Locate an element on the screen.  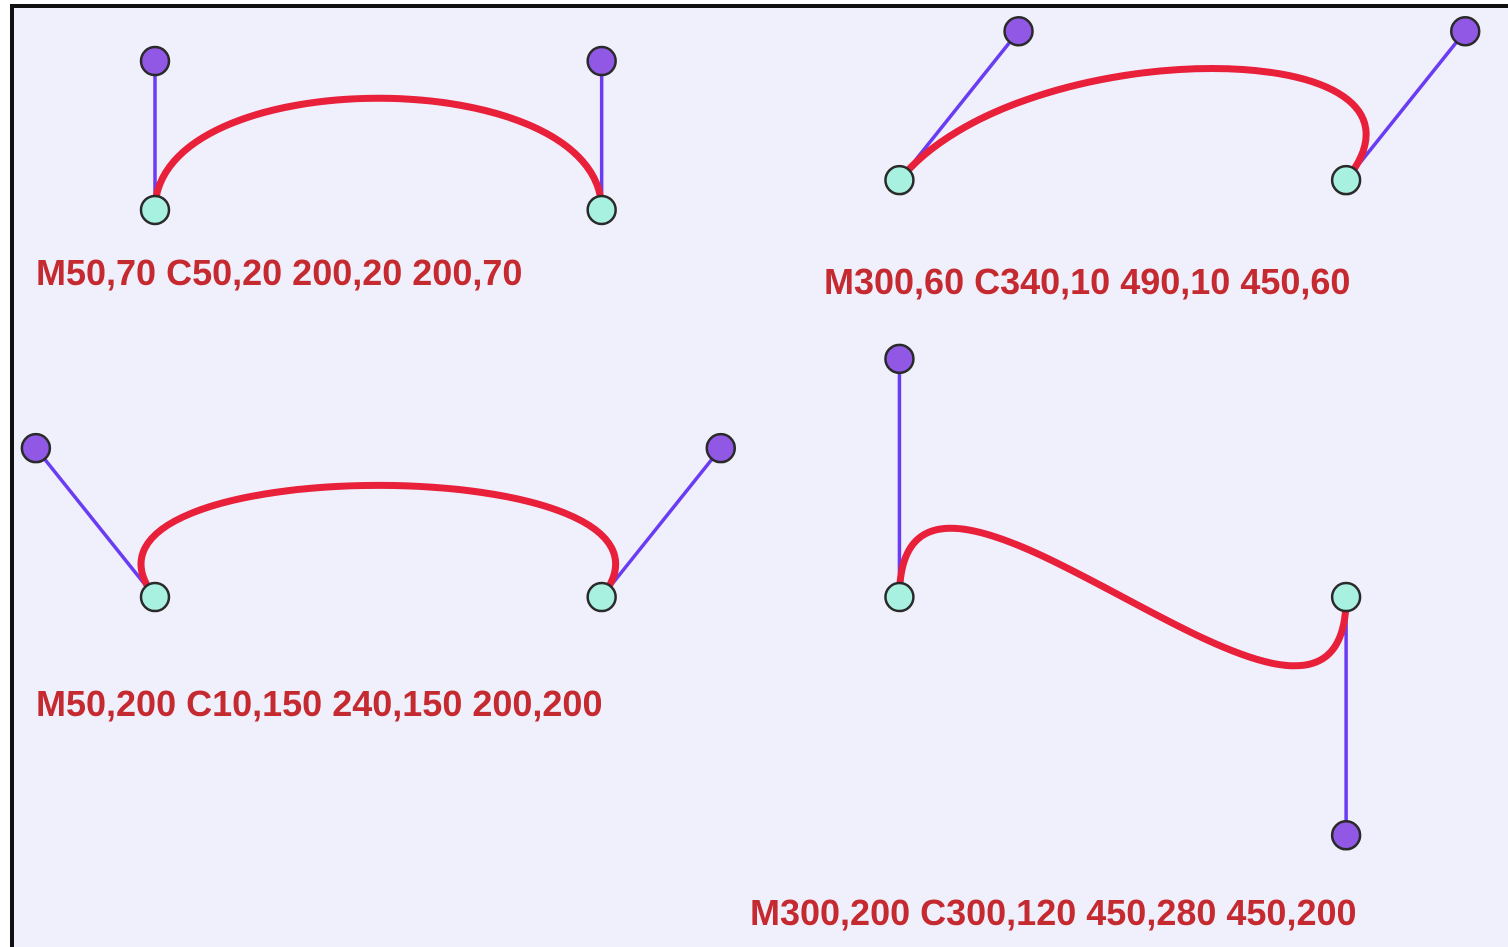
path-command-label: M300,60 C340,10 490,10 450,60 is located at coordinates (1087, 281).